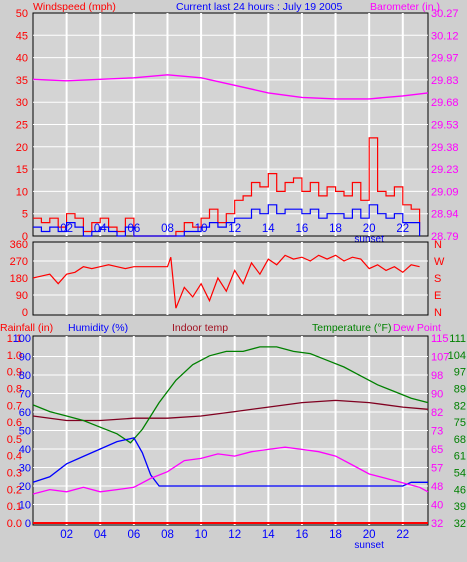 This screenshot has width=467, height=562. Describe the element at coordinates (227, 187) in the screenshot. I see `windspeed-gust-line` at that location.